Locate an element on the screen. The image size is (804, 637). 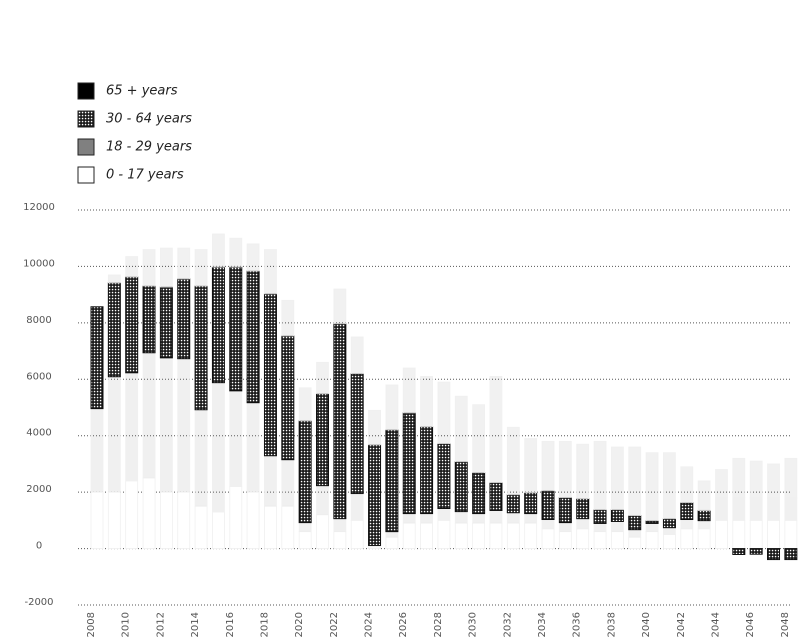
x-tick-label: 2018 is located at coordinates (264, 624).